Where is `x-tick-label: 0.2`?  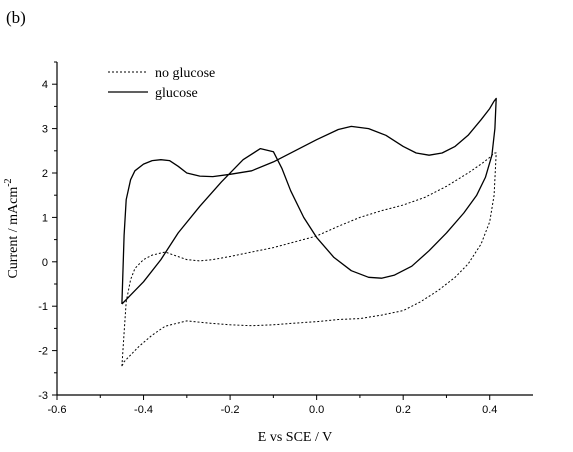
x-tick-label: 0.2 is located at coordinates (403, 410).